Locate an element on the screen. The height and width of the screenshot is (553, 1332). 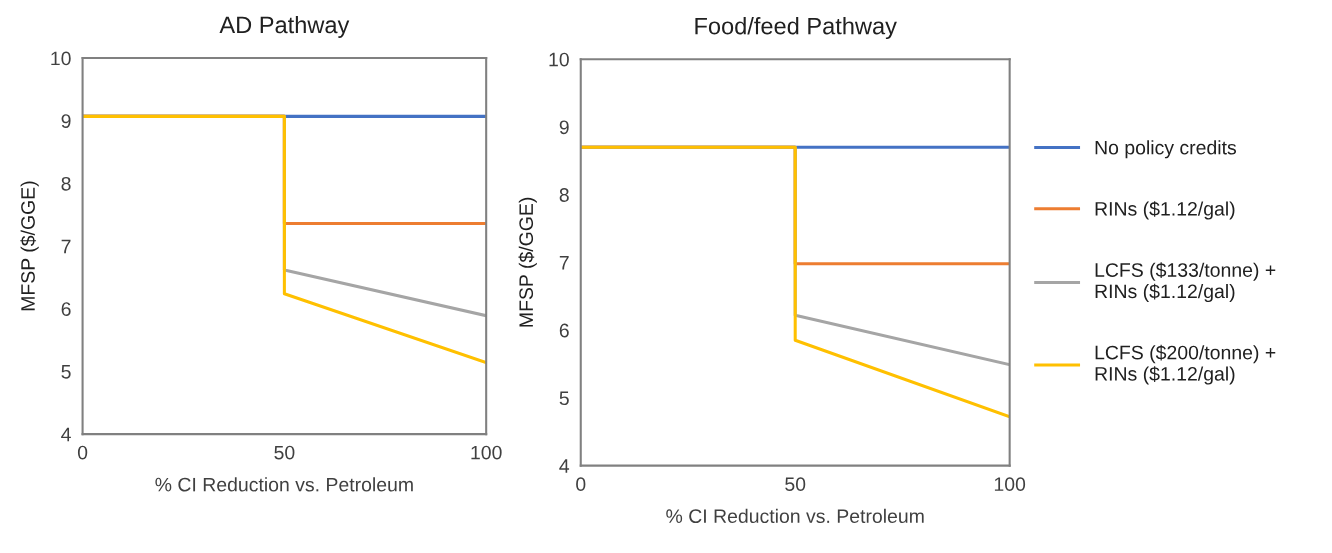
legend-label: No policy credits is located at coordinates (1166, 149).